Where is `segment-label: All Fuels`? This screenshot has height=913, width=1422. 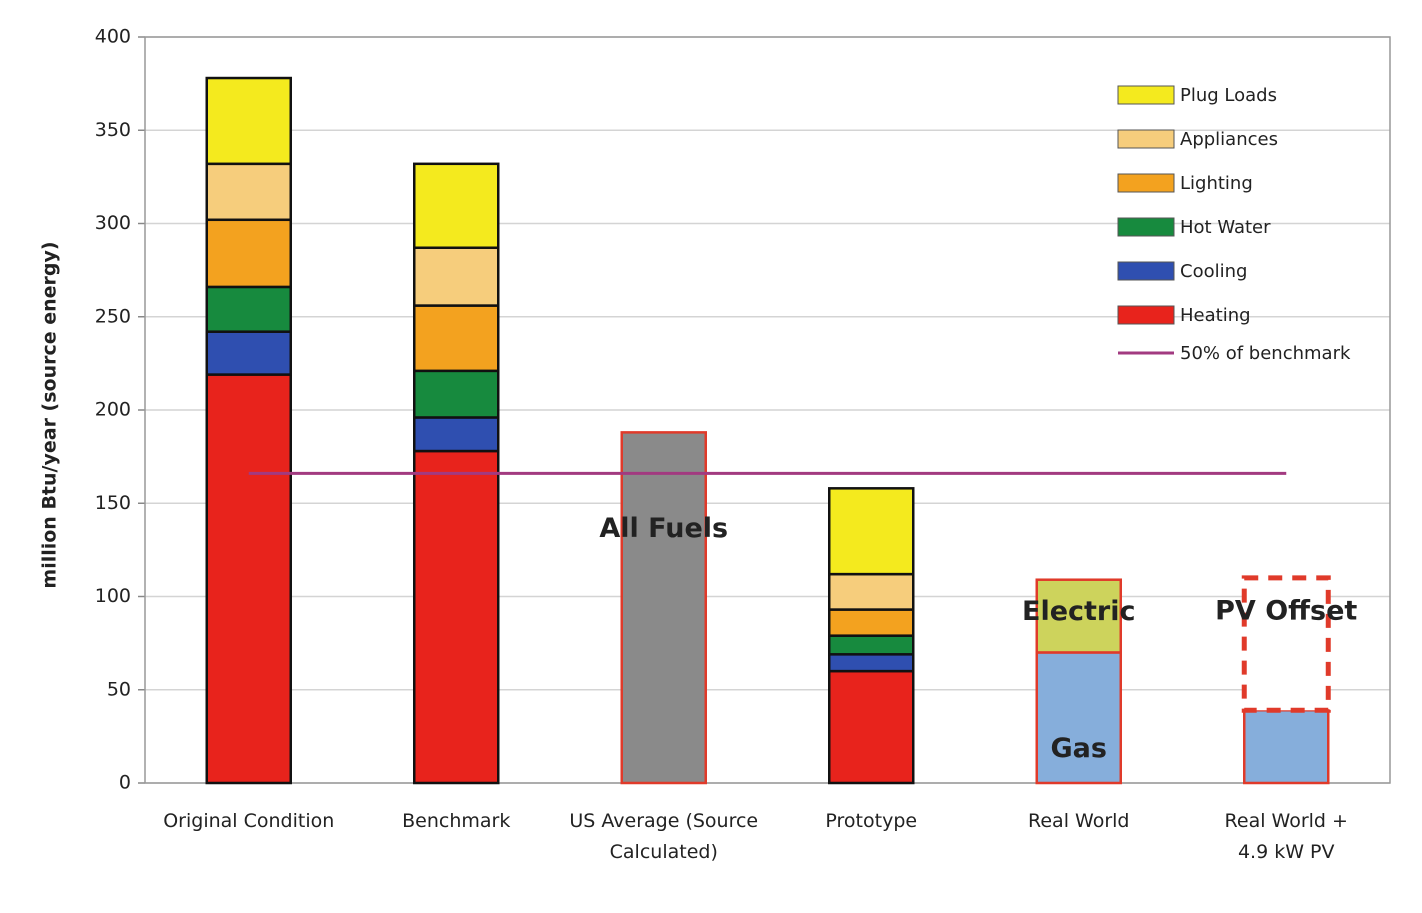
segment-label: All Fuels is located at coordinates (663, 528).